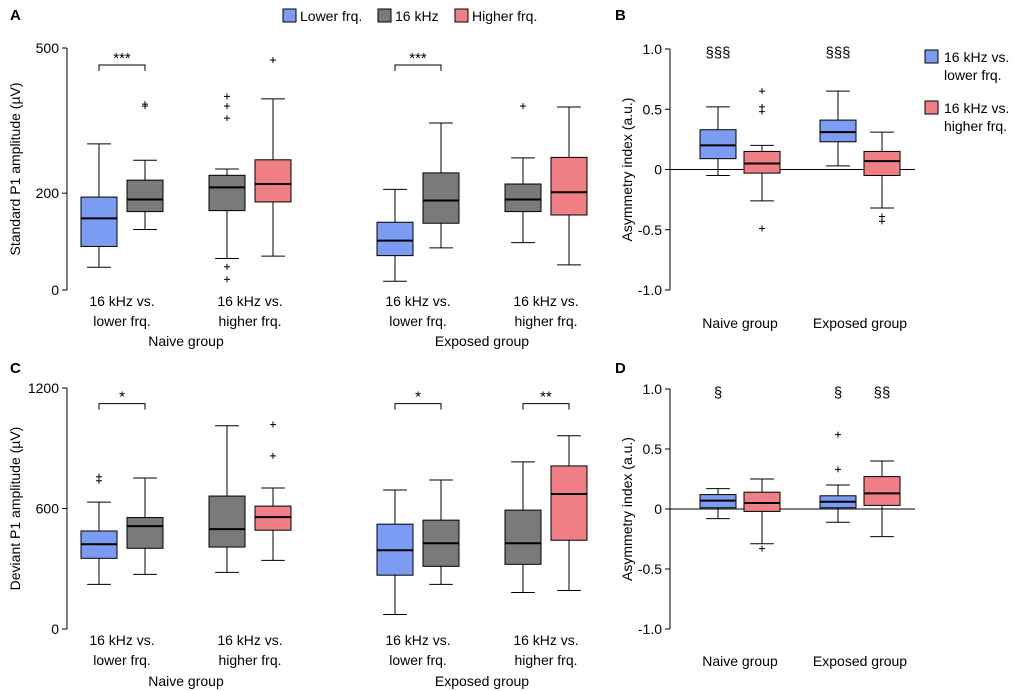 The image size is (1017, 691). I want to click on panel-letter-a: A, so click(15, 15).